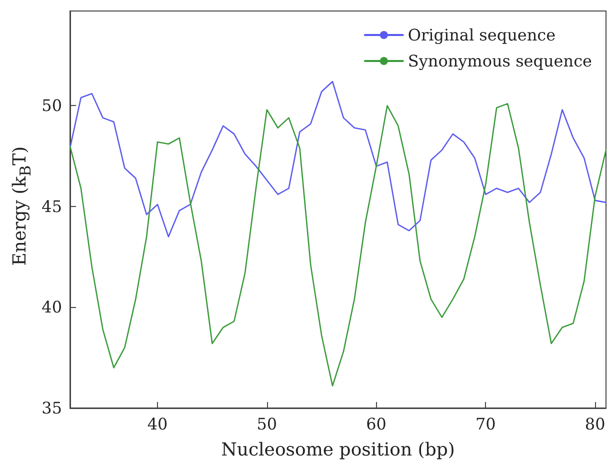 The image size is (615, 470). What do you see at coordinates (595, 424) in the screenshot?
I see `x-tick-label: 80` at bounding box center [595, 424].